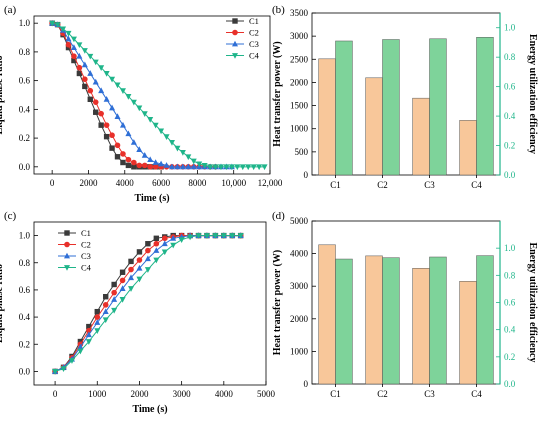  What do you see at coordinates (233, 183) in the screenshot?
I see `x-tick-label: 10,000` at bounding box center [233, 183].